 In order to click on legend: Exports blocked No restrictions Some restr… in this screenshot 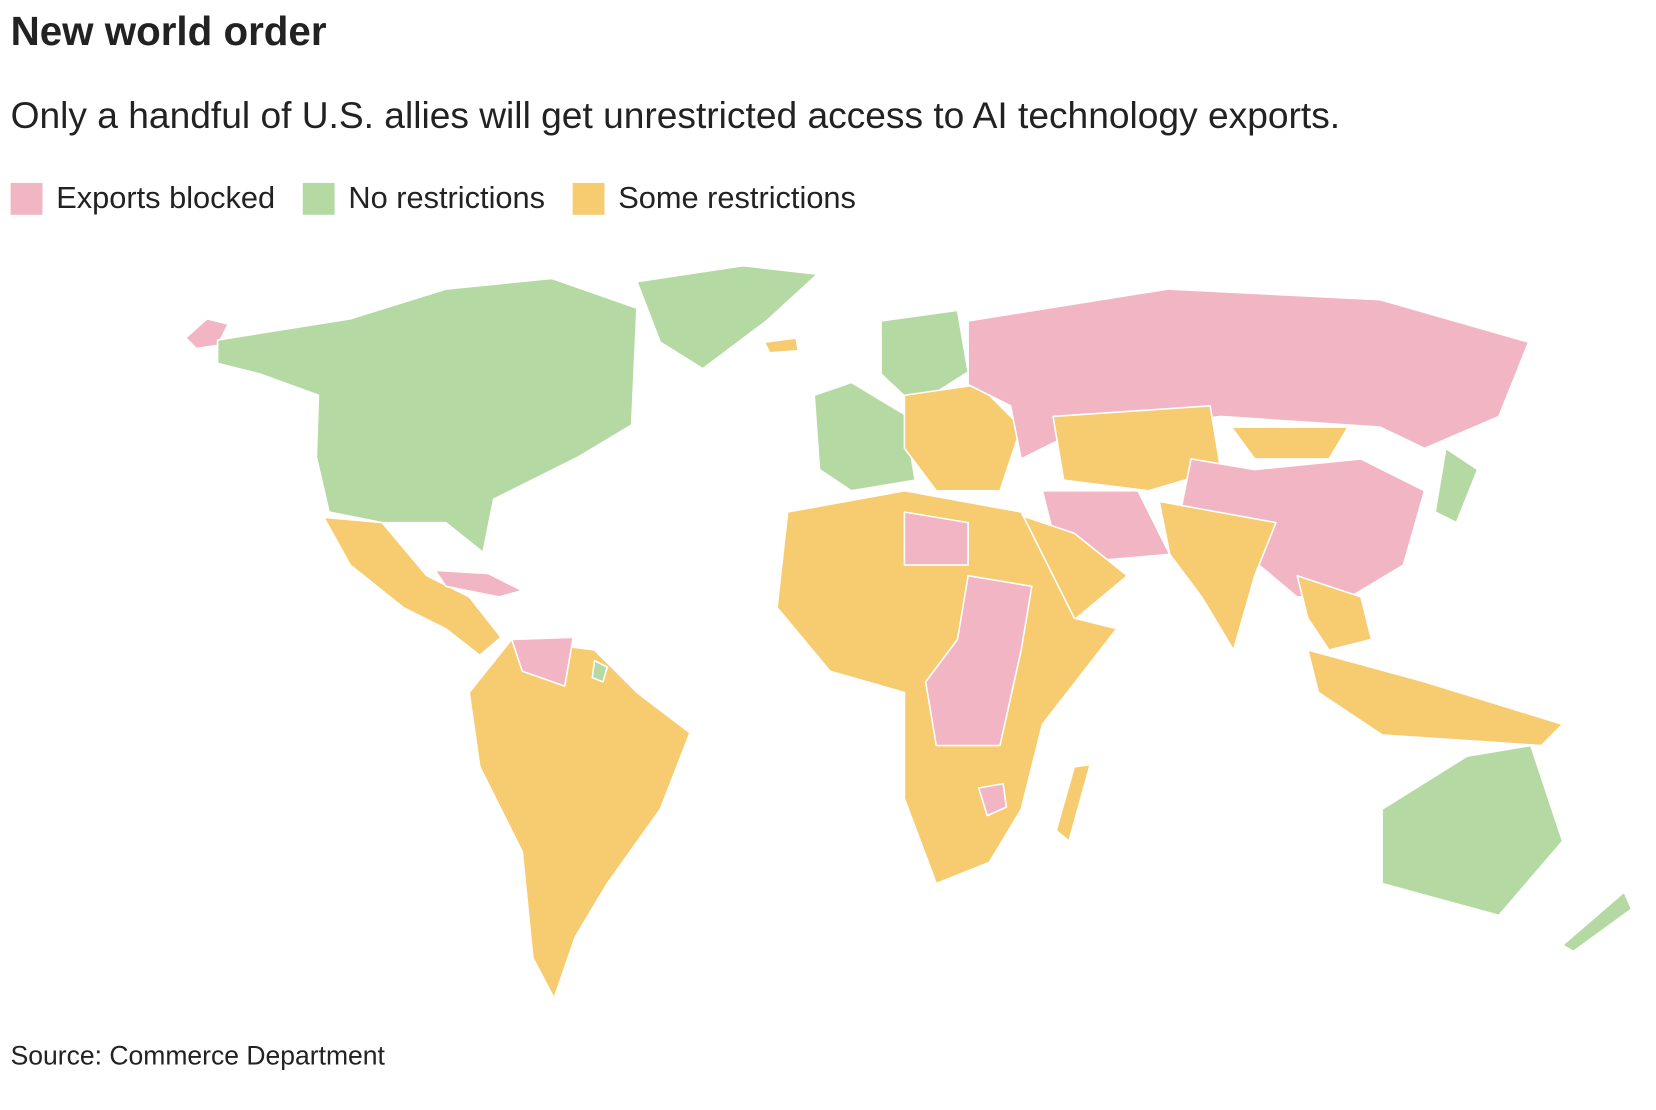, I will do `click(433, 197)`.